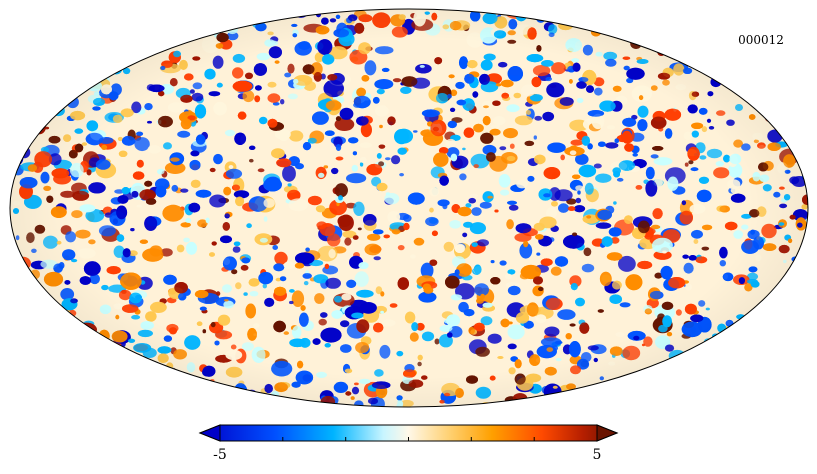 This screenshot has width=817, height=474. I want to click on colorbar-min-label: -5, so click(220, 455).